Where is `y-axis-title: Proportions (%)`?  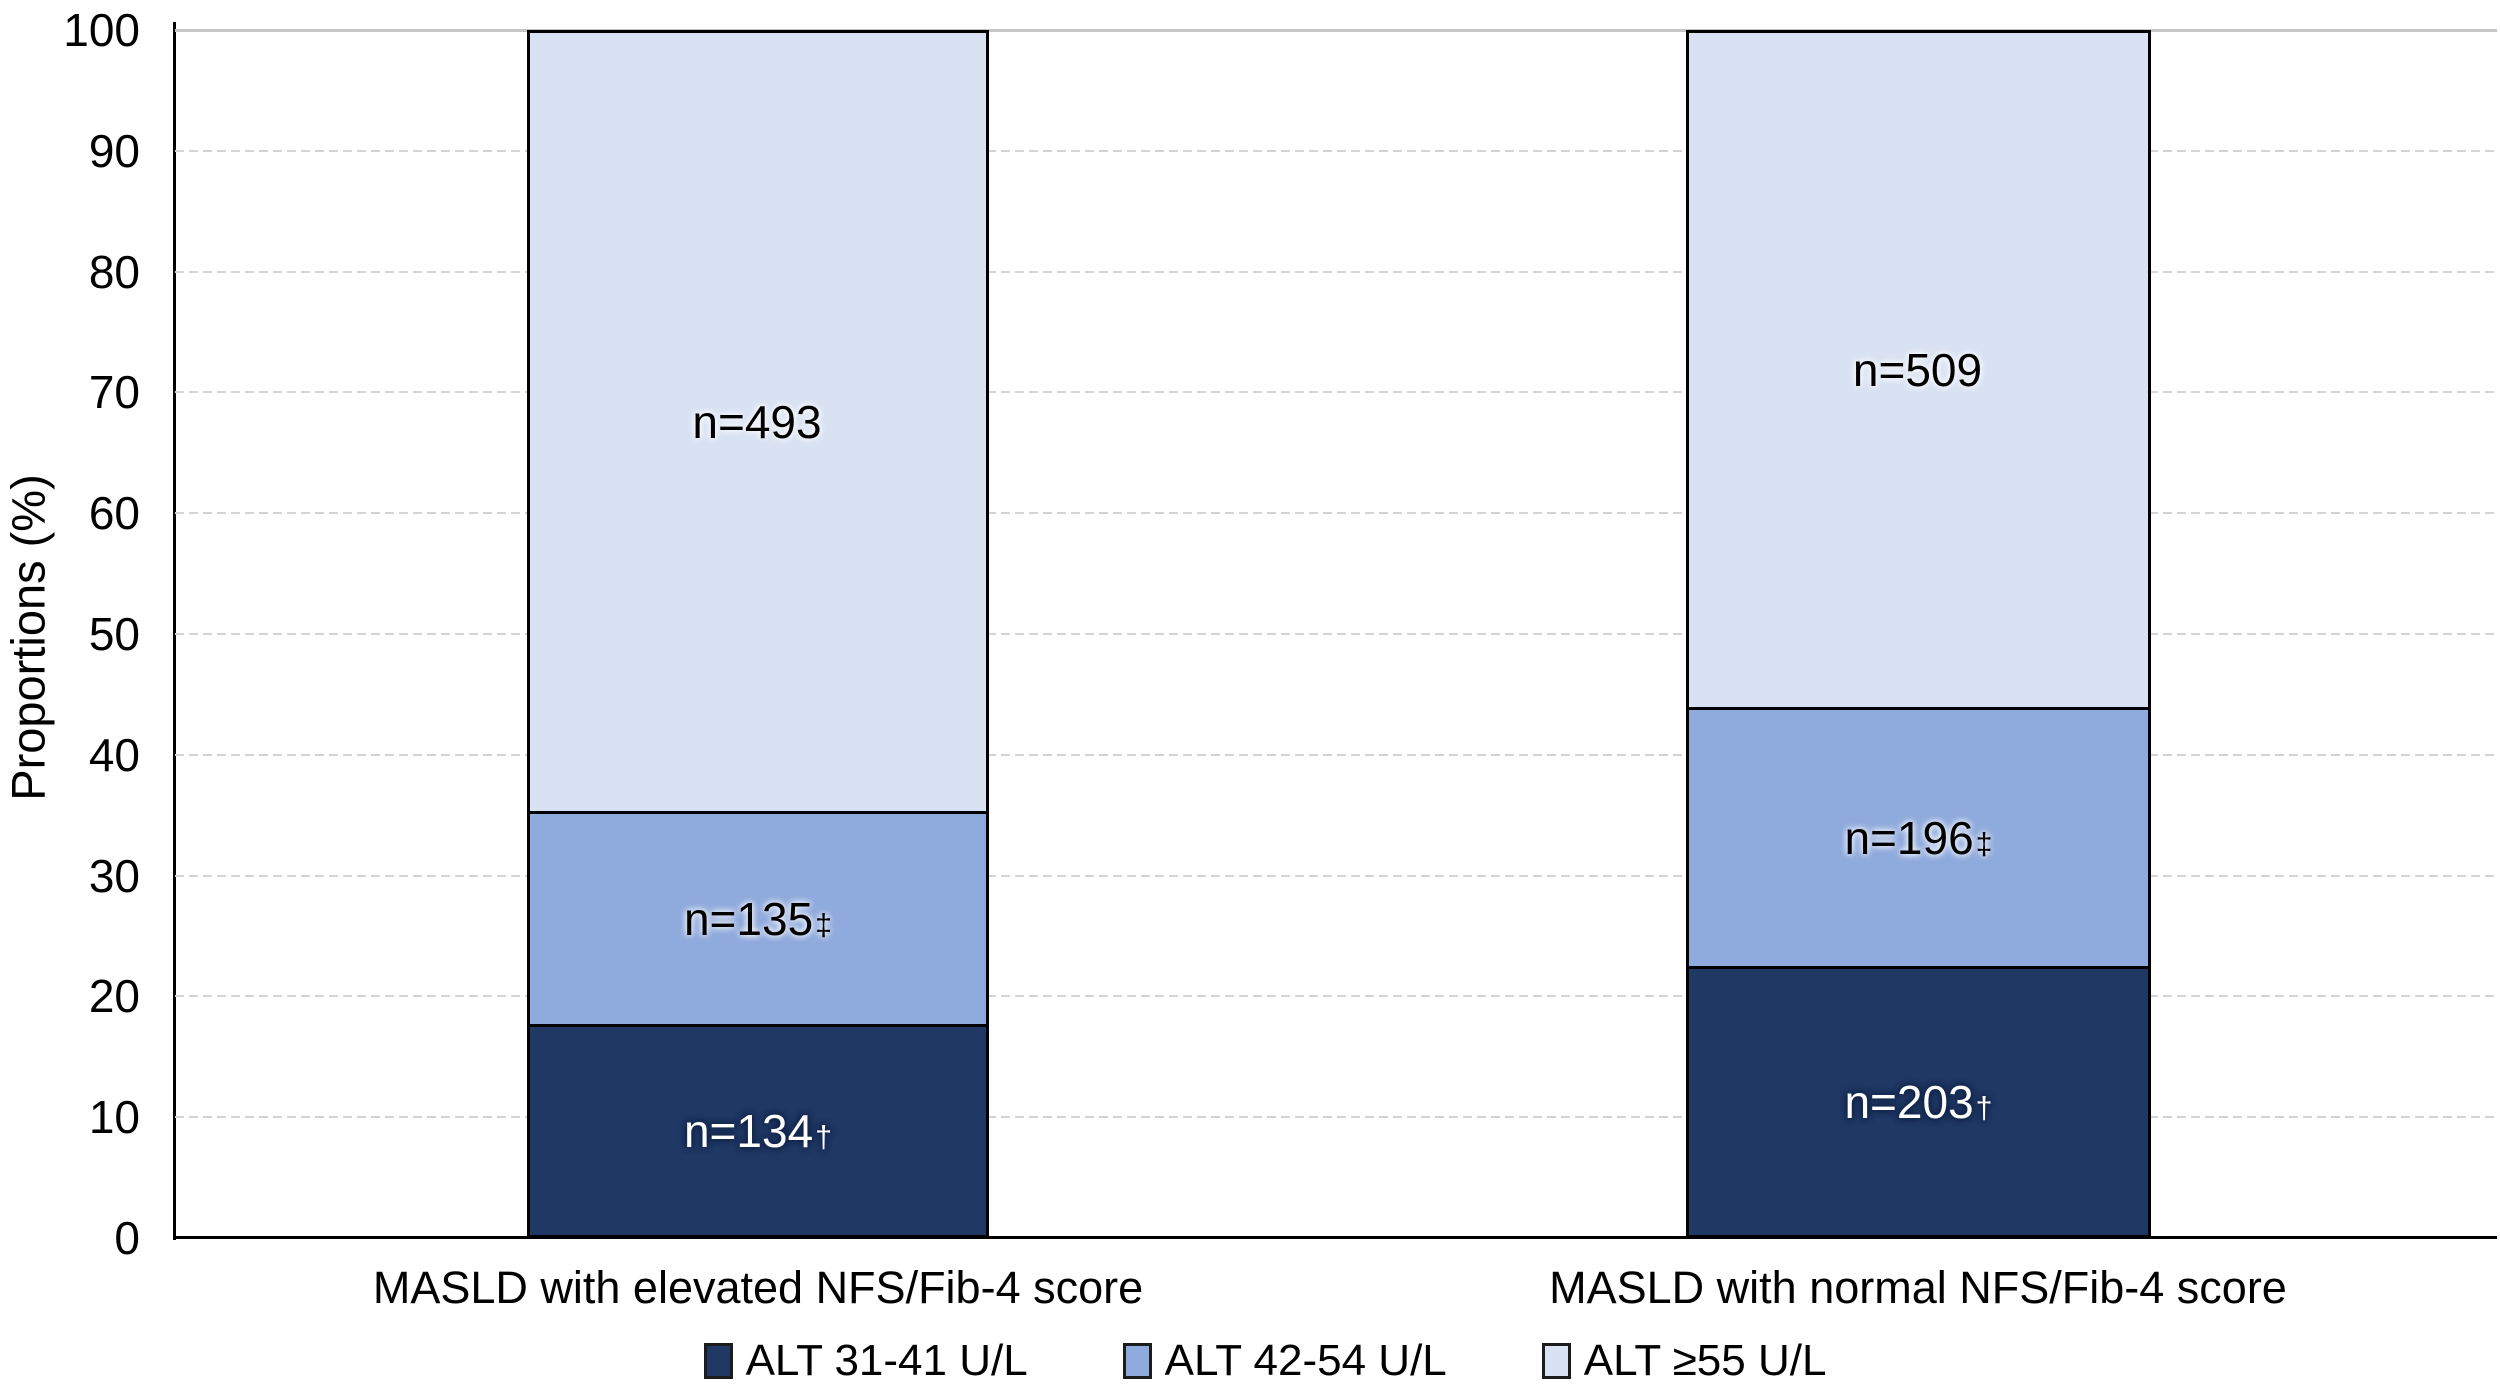
y-axis-title: Proportions (%) is located at coordinates (28, 637).